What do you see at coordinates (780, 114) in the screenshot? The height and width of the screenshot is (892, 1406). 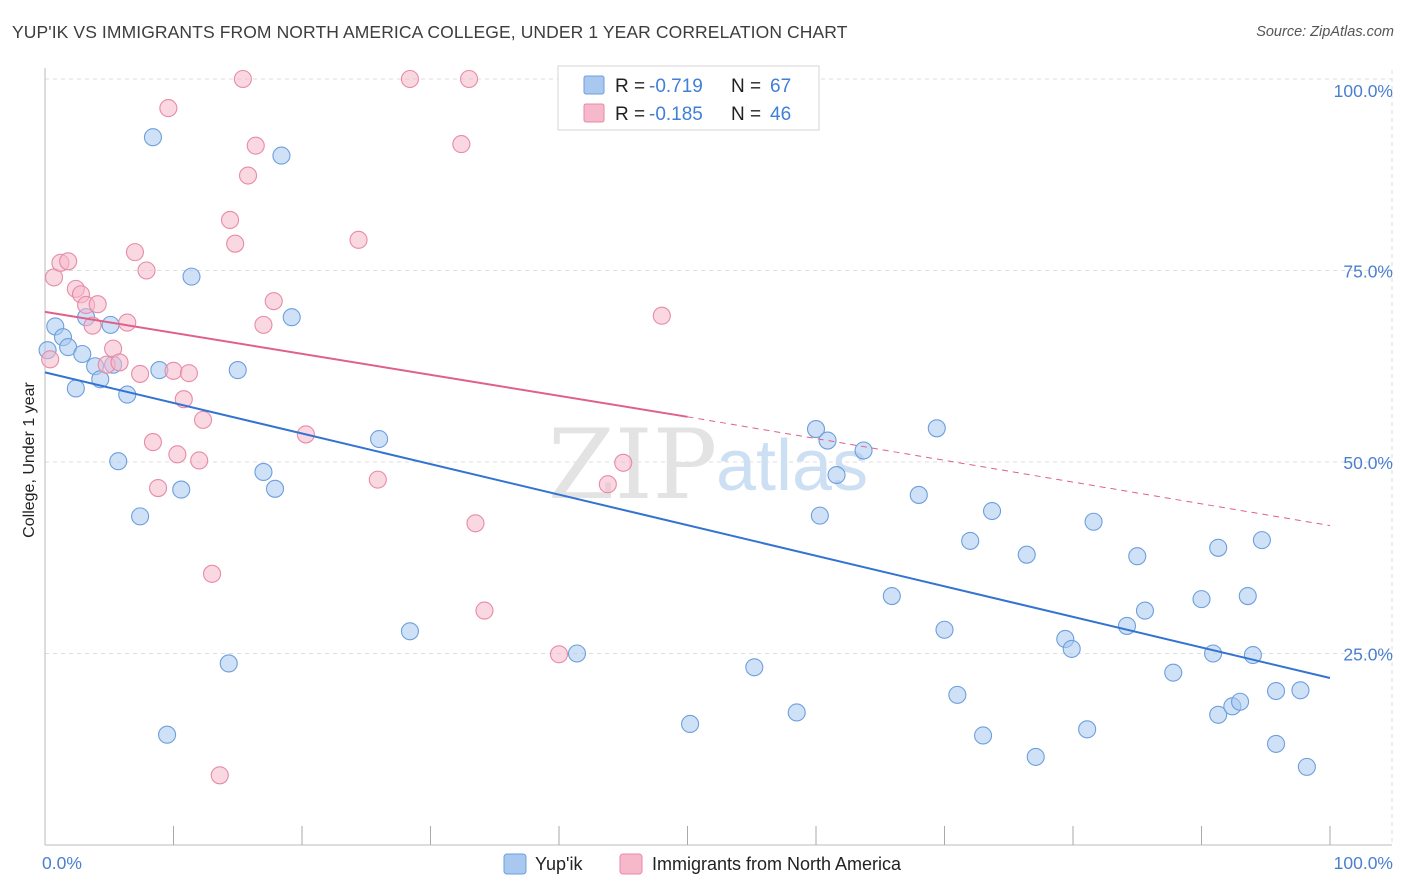 I see `legend-n-value: 46` at bounding box center [780, 114].